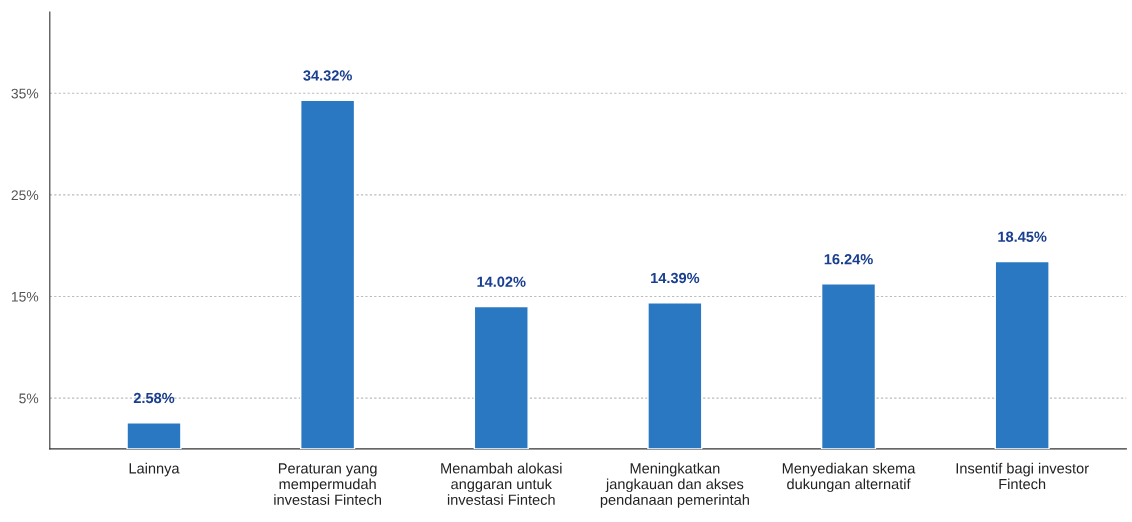 This screenshot has width=1132, height=522. I want to click on x-tick-label: Meningkatkan jangkauan dan akses pendanaan pemerintah, so click(674, 485).